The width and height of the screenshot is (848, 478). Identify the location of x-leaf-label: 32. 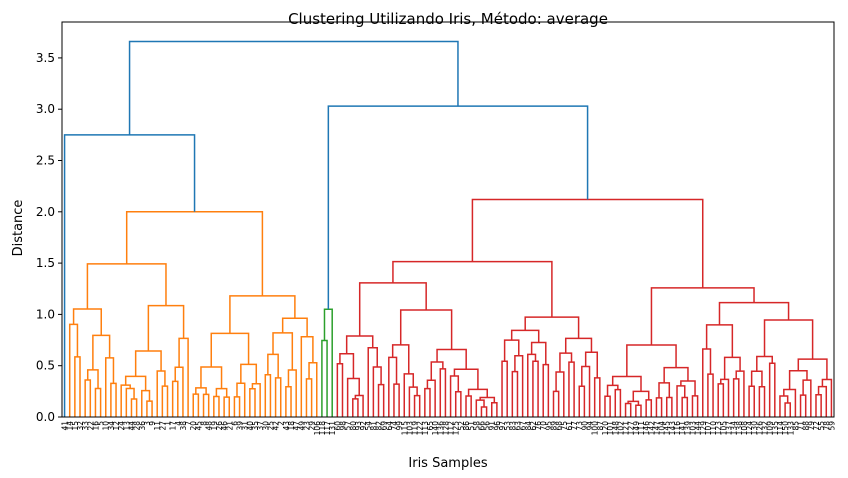
(80, 426).